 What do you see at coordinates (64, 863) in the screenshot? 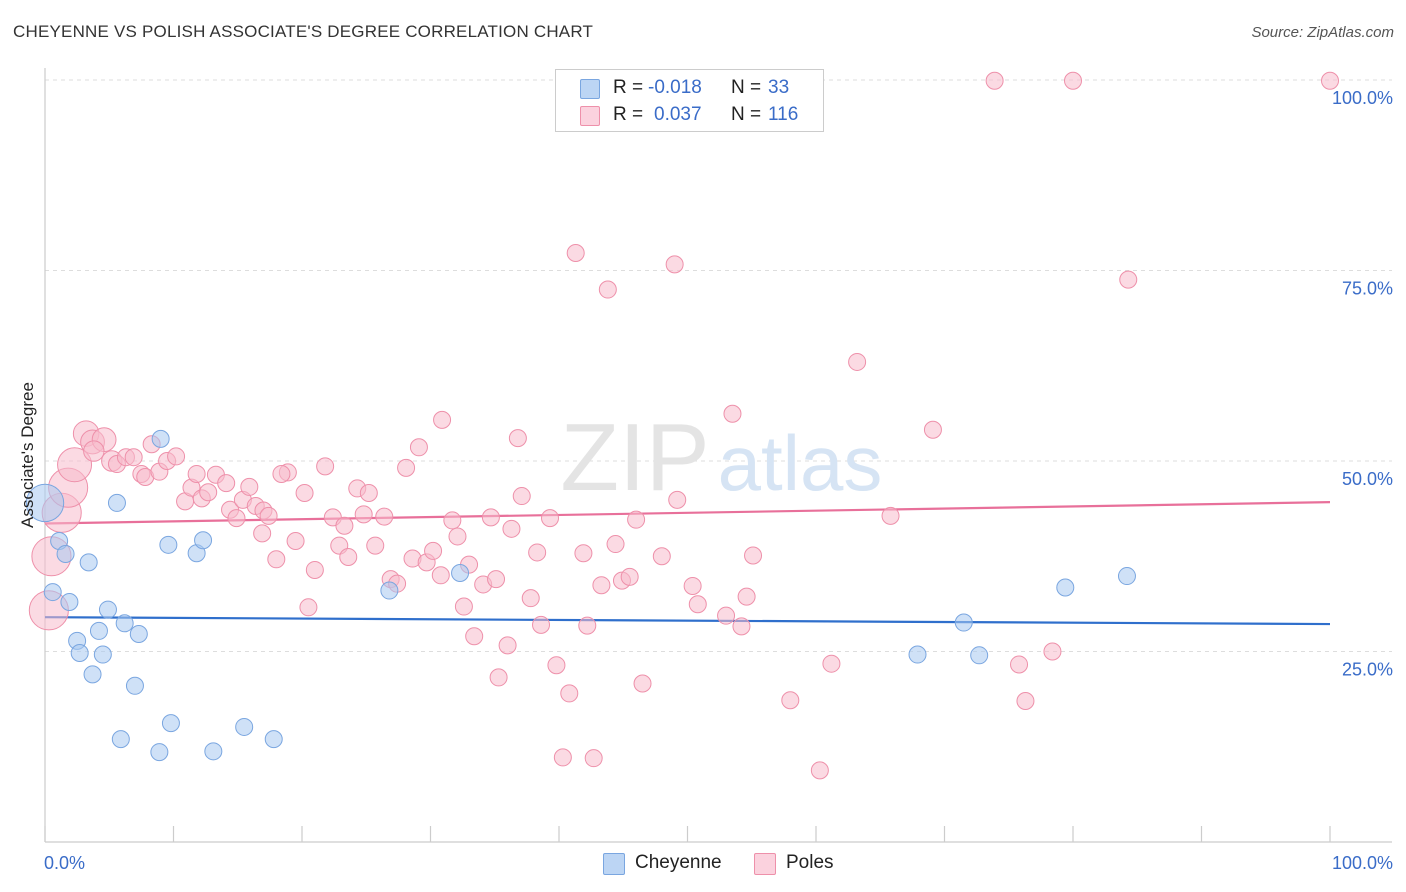
I see `x-tick-label-min: 0.0%` at bounding box center [64, 863].